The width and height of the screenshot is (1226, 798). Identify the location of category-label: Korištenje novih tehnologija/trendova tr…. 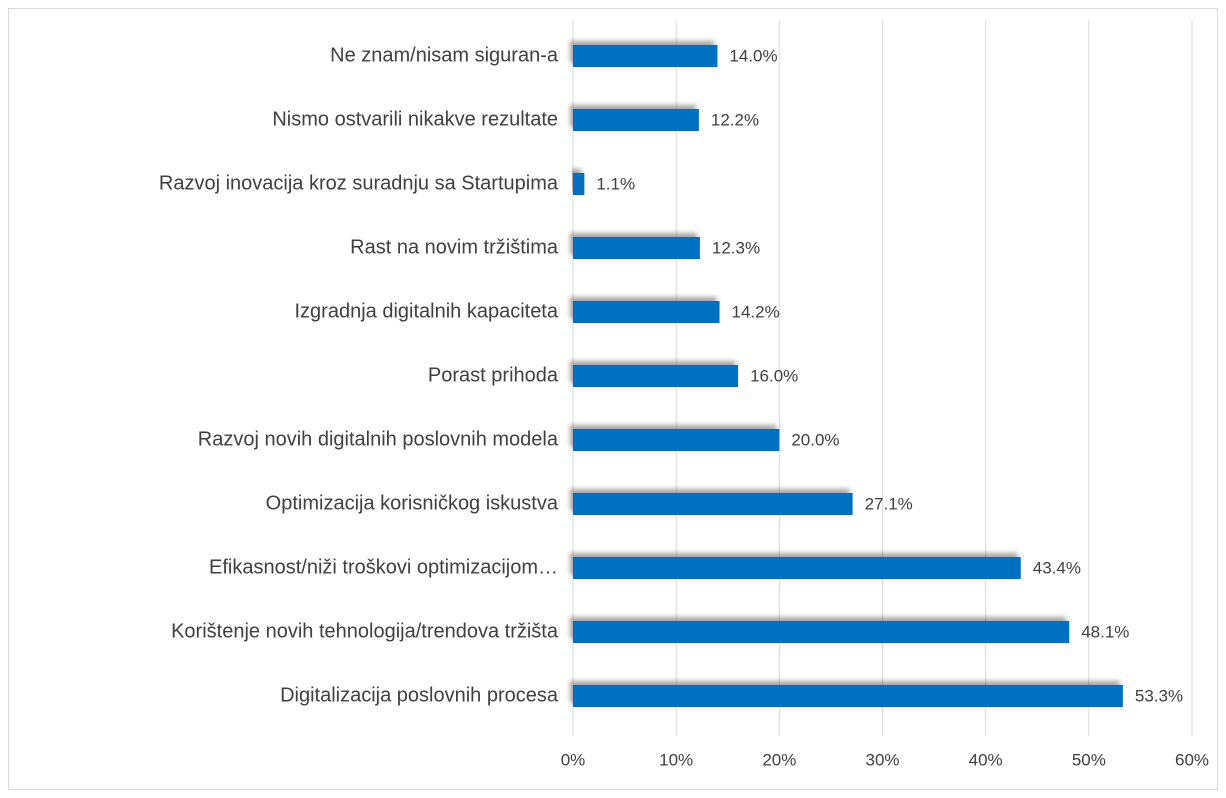
(365, 631).